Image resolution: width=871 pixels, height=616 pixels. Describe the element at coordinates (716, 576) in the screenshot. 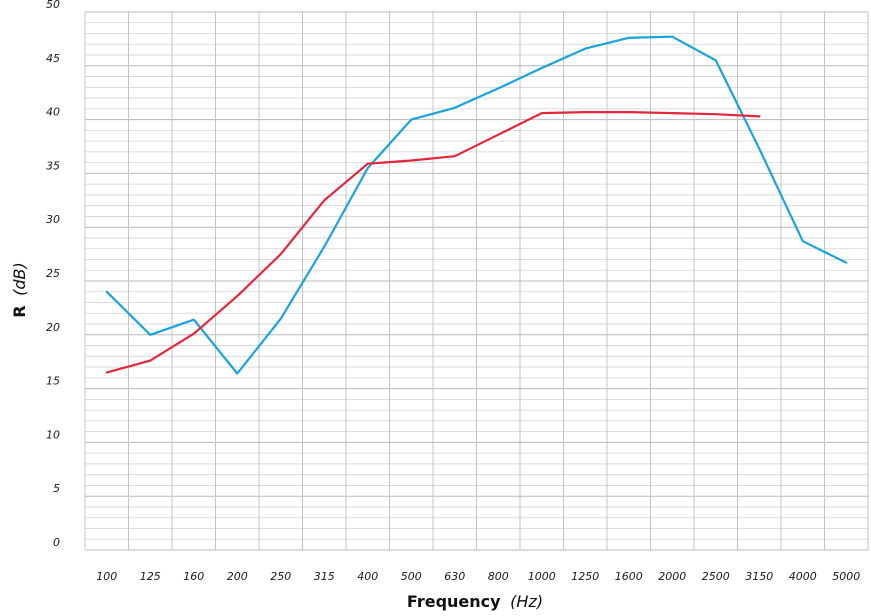

I see `x-tick-label: 2500` at that location.